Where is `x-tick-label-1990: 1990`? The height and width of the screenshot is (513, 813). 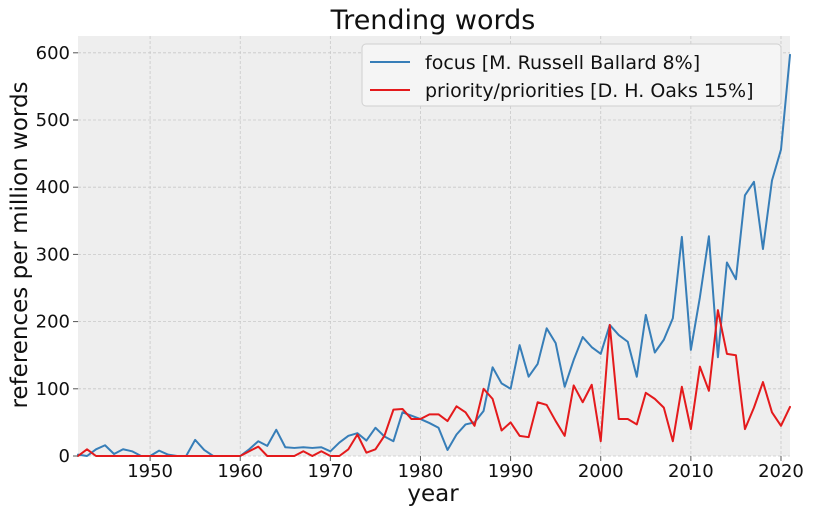 x-tick-label-1990: 1990 is located at coordinates (511, 471).